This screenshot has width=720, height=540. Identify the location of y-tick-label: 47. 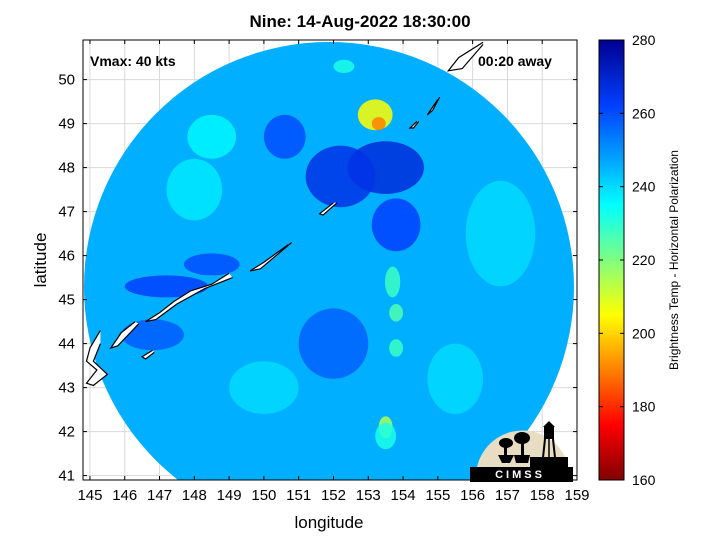
(66, 212).